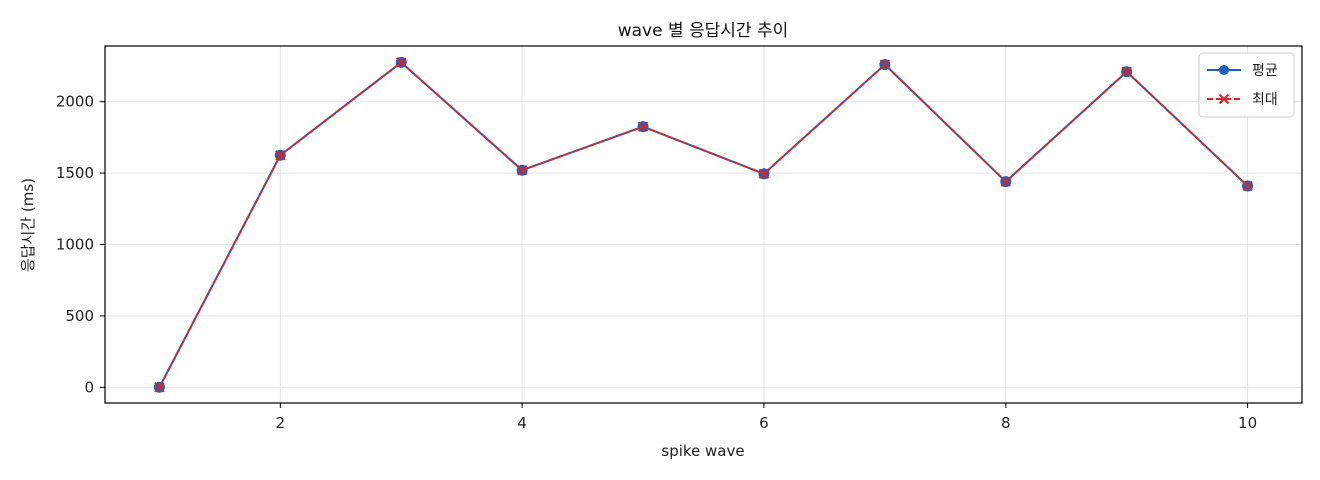  What do you see at coordinates (702, 451) in the screenshot?
I see `x-axis-title: spike wave` at bounding box center [702, 451].